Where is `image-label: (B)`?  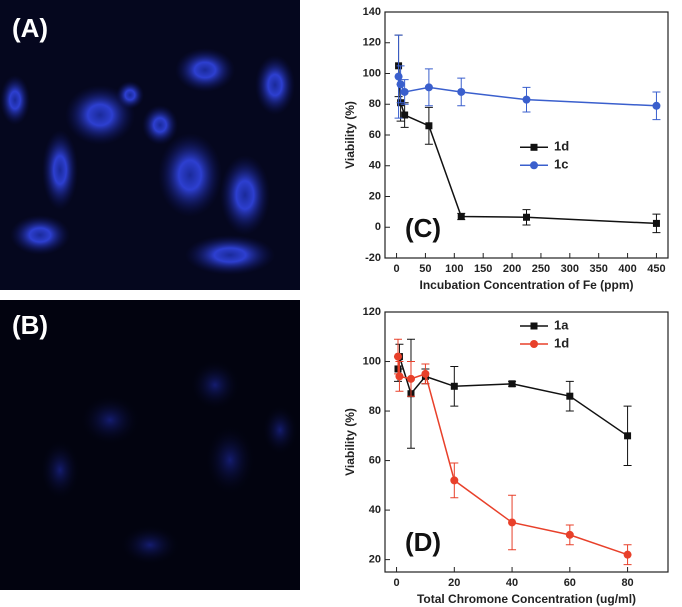 image-label: (B) is located at coordinates (30, 325).